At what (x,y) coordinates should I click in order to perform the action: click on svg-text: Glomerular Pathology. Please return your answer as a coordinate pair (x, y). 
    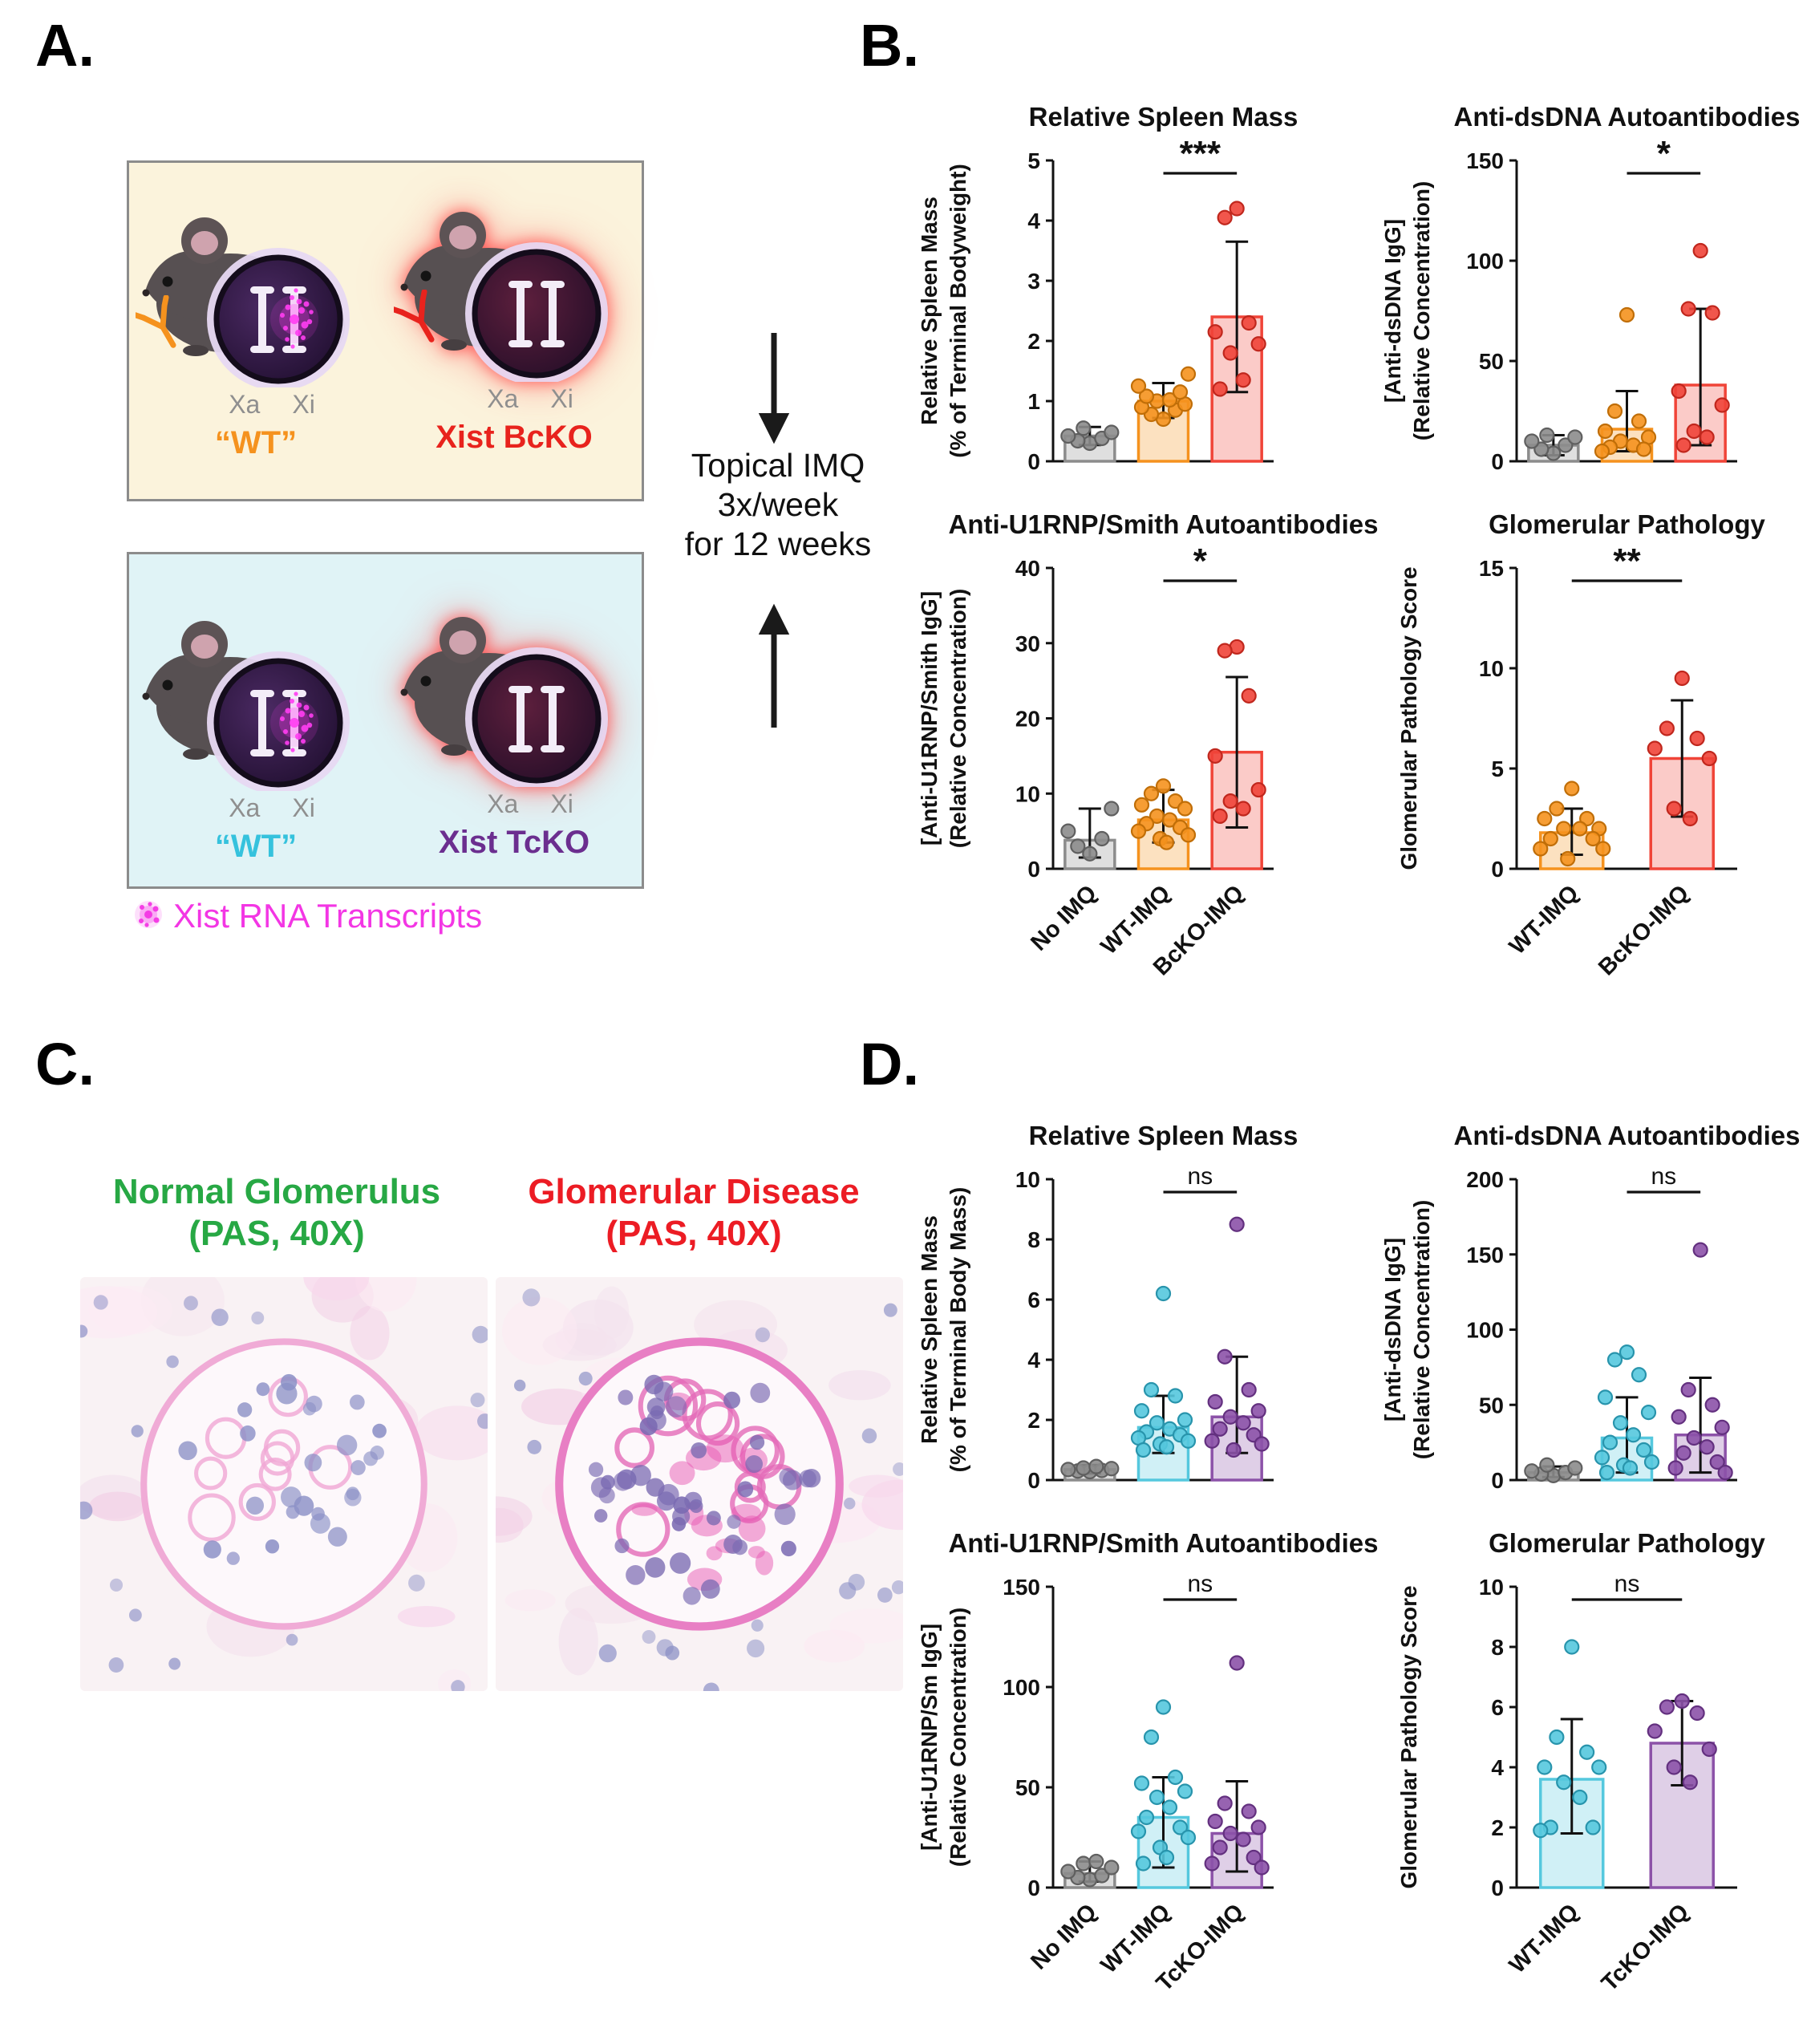
    Looking at the image, I should click on (1627, 524).